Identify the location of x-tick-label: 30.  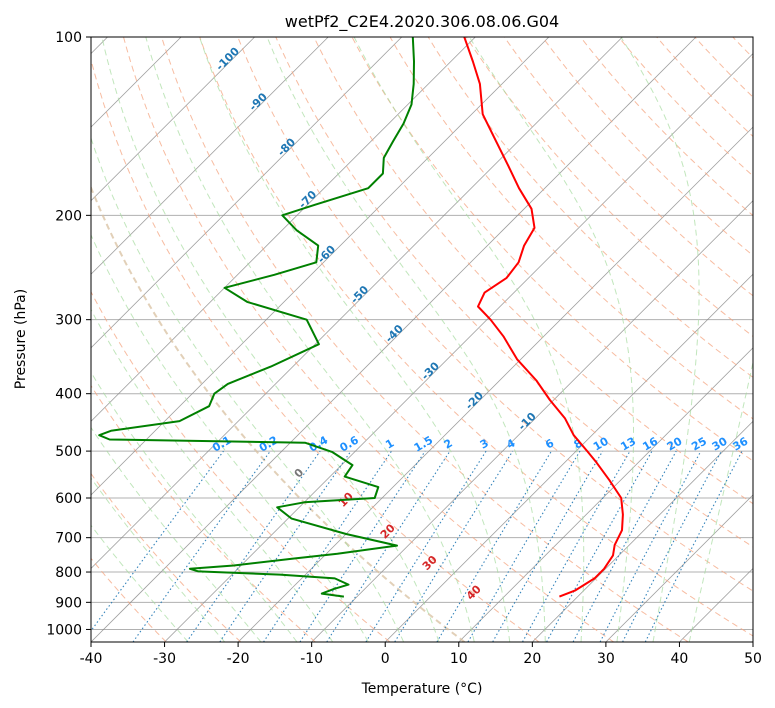
(606, 659).